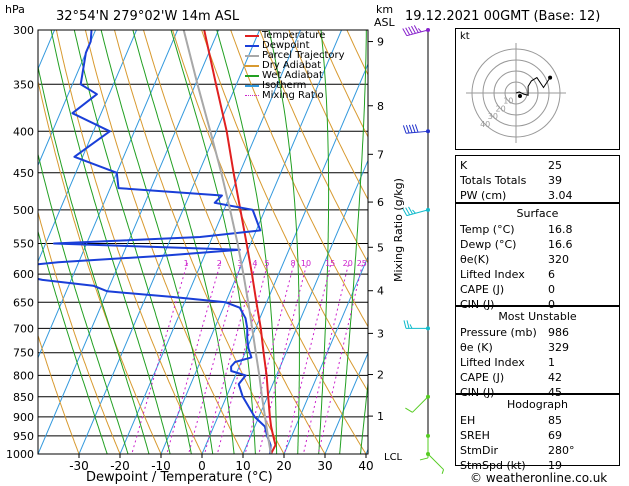  What do you see at coordinates (555, 377) in the screenshot?
I see `table-value: 42` at bounding box center [555, 377].